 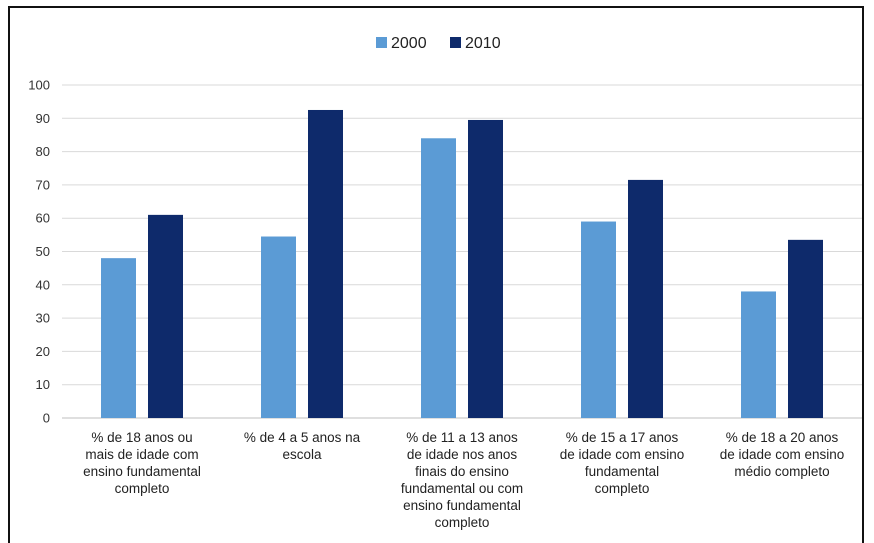 What do you see at coordinates (782, 437) in the screenshot?
I see `x-category-label-line: % de 18 a 20 anos` at bounding box center [782, 437].